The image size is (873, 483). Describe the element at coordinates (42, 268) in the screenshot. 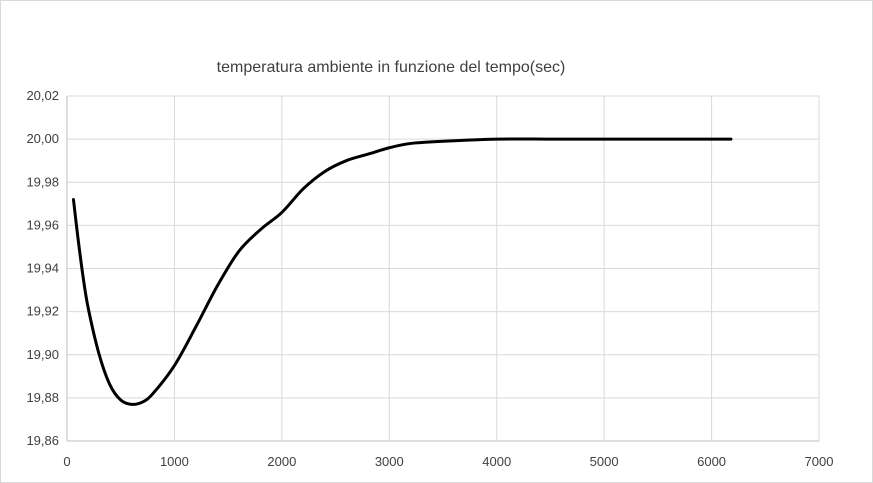

I see `y-tick-label: 19,94` at that location.